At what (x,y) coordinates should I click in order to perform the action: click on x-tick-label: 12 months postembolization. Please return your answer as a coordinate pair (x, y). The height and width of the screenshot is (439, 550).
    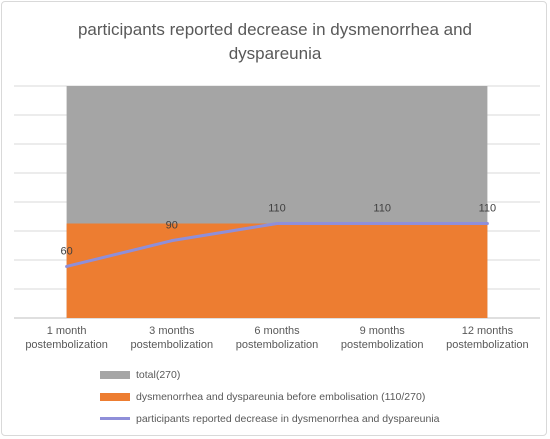
    Looking at the image, I should click on (487, 338).